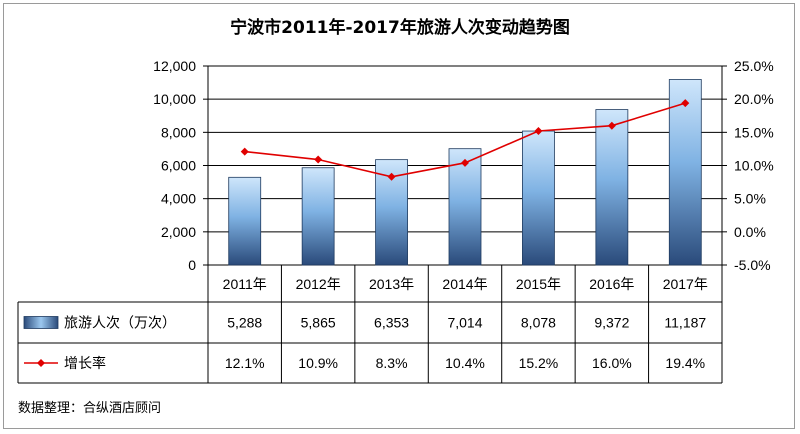 Image resolution: width=800 pixels, height=434 pixels. Describe the element at coordinates (245, 363) in the screenshot. I see `data-label-growth: 12.1%` at that location.